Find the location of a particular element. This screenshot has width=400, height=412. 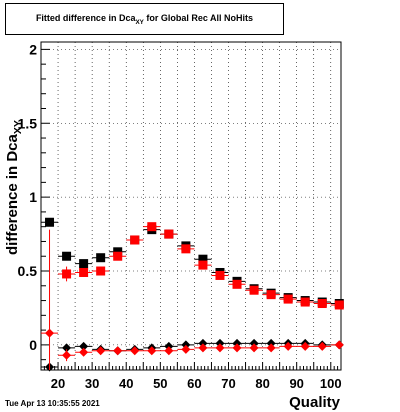

chart-title-subscript: XY is located at coordinates (139, 22).